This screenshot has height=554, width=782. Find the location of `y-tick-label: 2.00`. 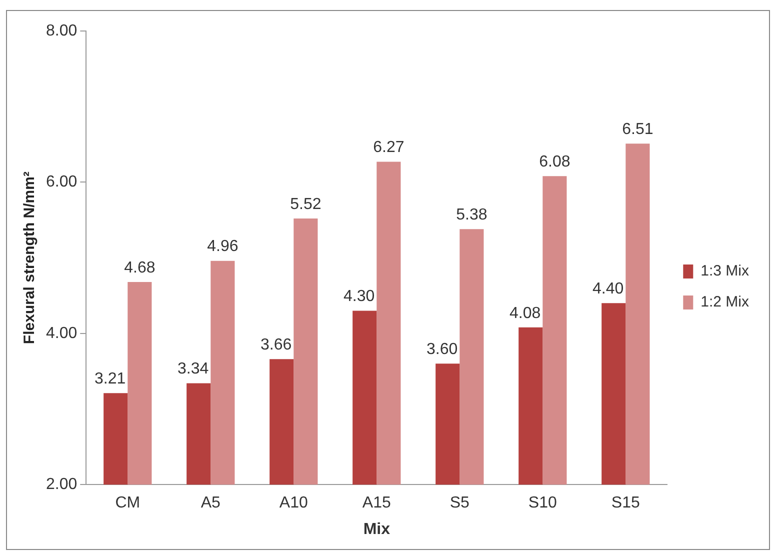

y-tick-label: 2.00 is located at coordinates (62, 485).